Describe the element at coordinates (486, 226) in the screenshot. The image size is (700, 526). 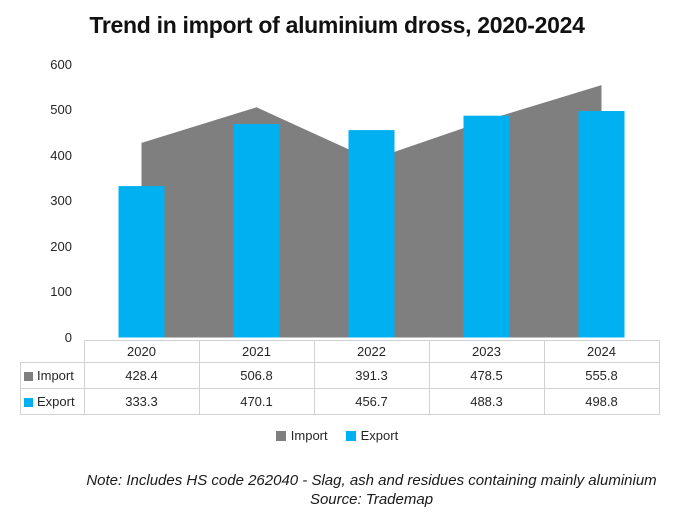
I see `export-bar-2023` at that location.